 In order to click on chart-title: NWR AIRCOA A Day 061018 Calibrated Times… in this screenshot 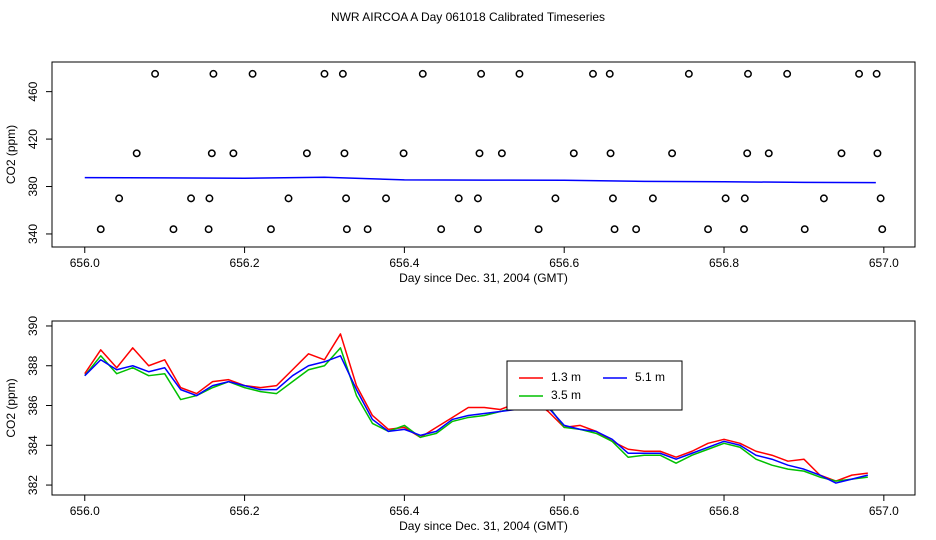, I will do `click(468, 17)`.